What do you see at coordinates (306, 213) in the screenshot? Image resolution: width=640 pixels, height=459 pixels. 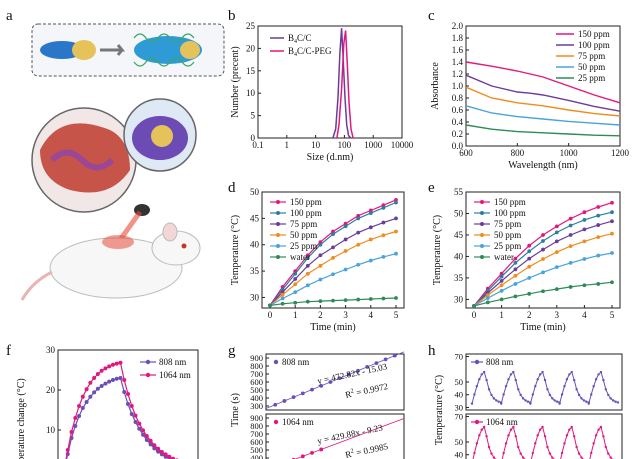 I see `d-legend-label-1: 100 ppm` at bounding box center [306, 213].